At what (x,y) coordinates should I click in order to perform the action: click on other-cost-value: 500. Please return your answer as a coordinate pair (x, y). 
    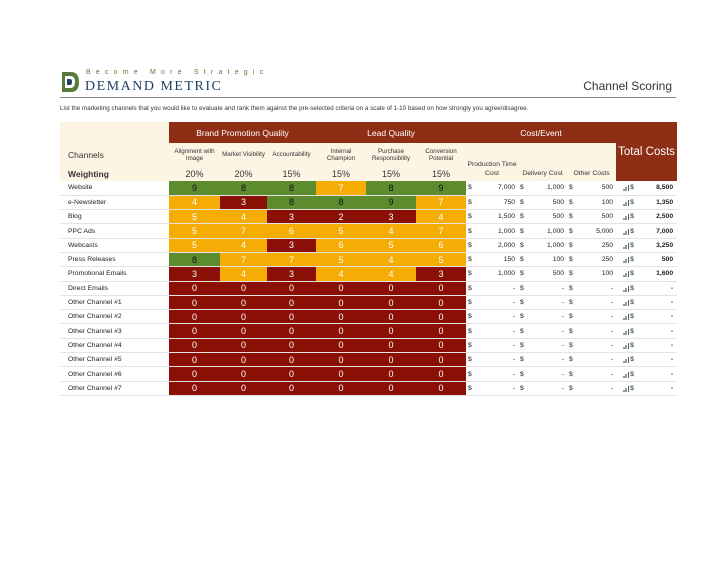
    Looking at the image, I should click on (595, 188).